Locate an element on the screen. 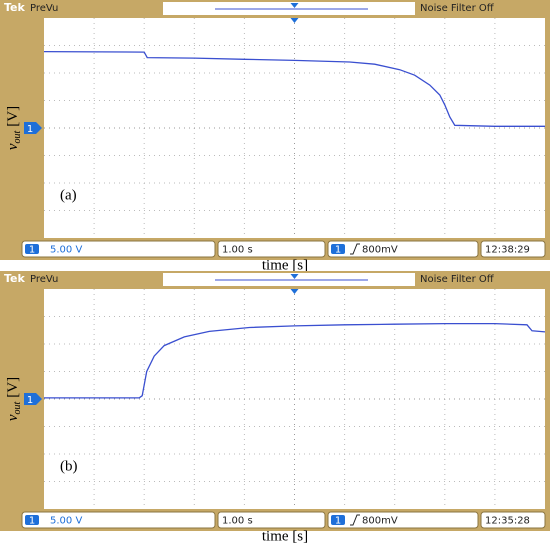 This screenshot has width=550, height=555. panel-label: (a) is located at coordinates (68, 195).